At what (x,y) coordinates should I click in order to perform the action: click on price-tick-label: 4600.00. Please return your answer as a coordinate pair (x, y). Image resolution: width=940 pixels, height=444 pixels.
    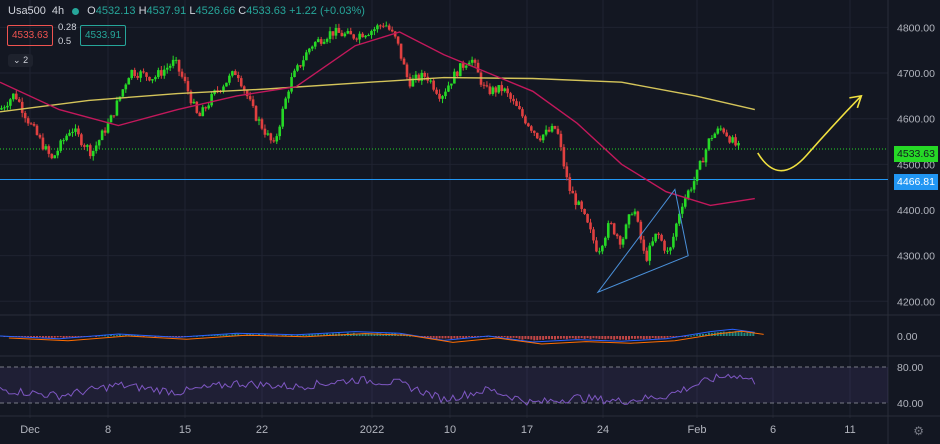
    Looking at the image, I should click on (916, 120).